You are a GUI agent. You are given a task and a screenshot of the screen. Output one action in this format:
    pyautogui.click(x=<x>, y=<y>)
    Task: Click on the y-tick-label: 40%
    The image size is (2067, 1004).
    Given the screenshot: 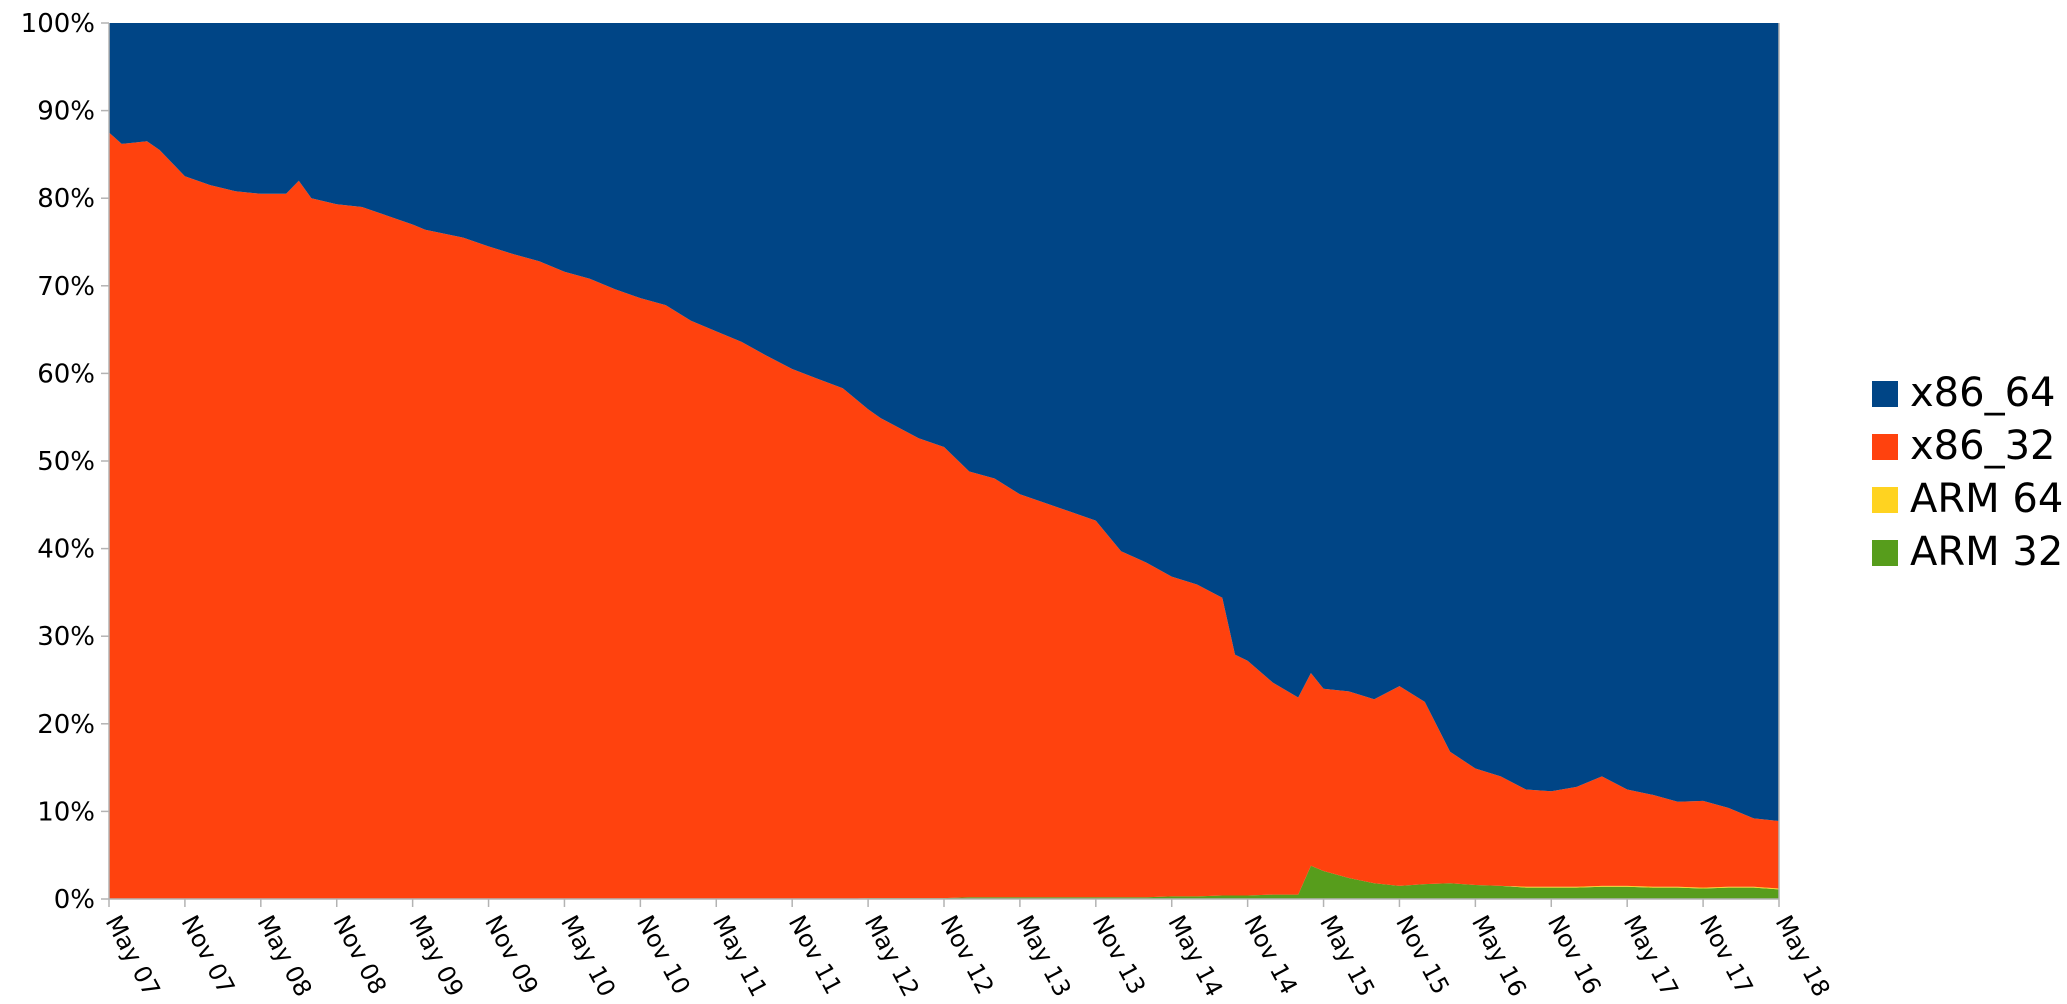 What is the action you would take?
    pyautogui.click(x=66, y=550)
    